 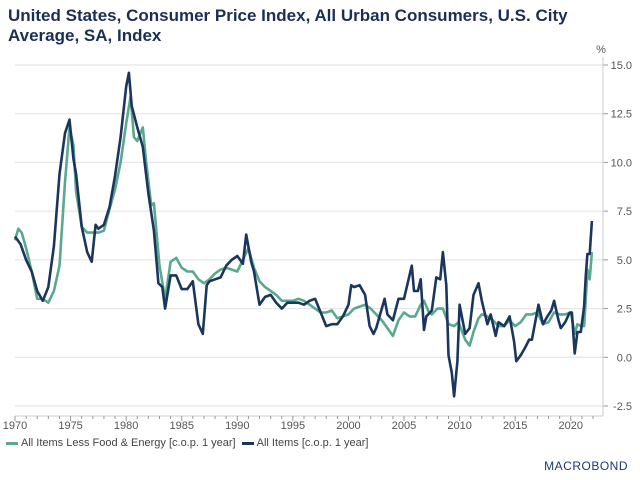 What do you see at coordinates (293, 426) in the screenshot?
I see `x-tick-label: 1995` at bounding box center [293, 426].